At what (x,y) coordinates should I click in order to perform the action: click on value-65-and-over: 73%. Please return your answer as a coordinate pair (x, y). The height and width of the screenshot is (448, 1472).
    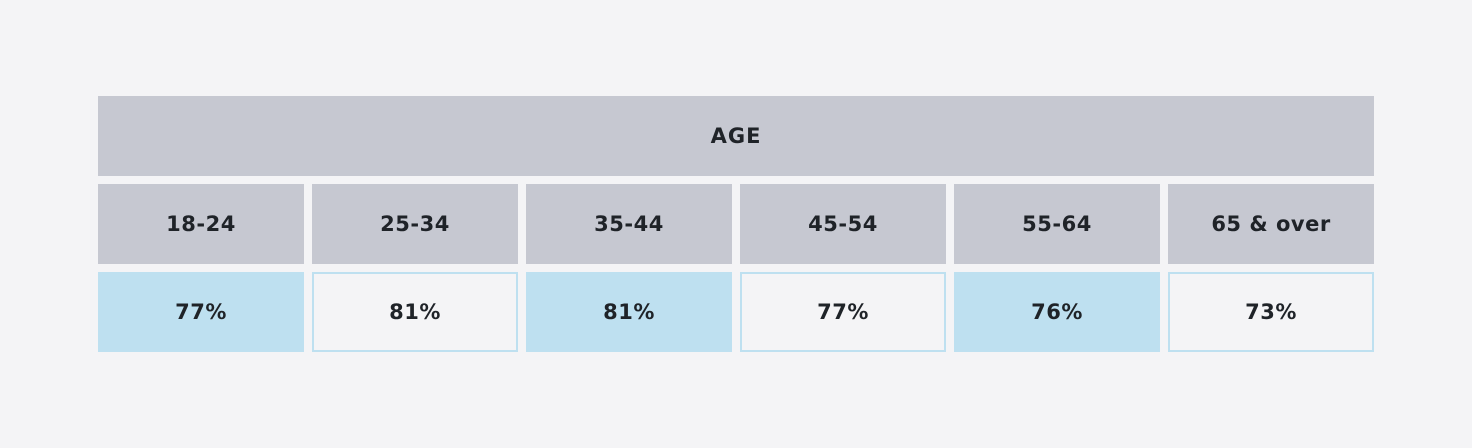
    Looking at the image, I should click on (1271, 312).